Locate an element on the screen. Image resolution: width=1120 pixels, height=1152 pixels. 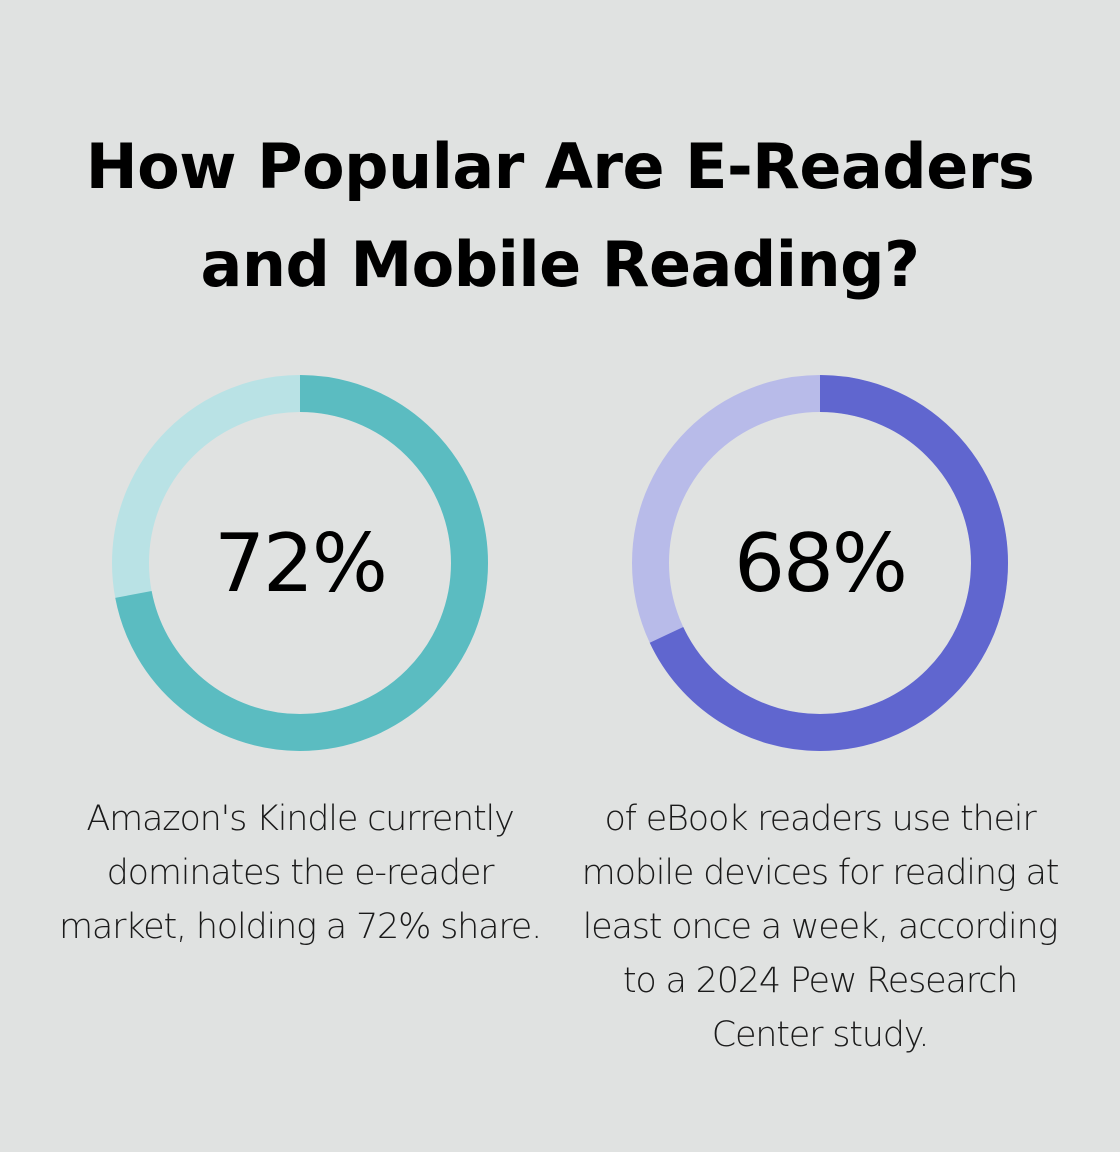
stat-value: 68% is located at coordinates (821, 563).